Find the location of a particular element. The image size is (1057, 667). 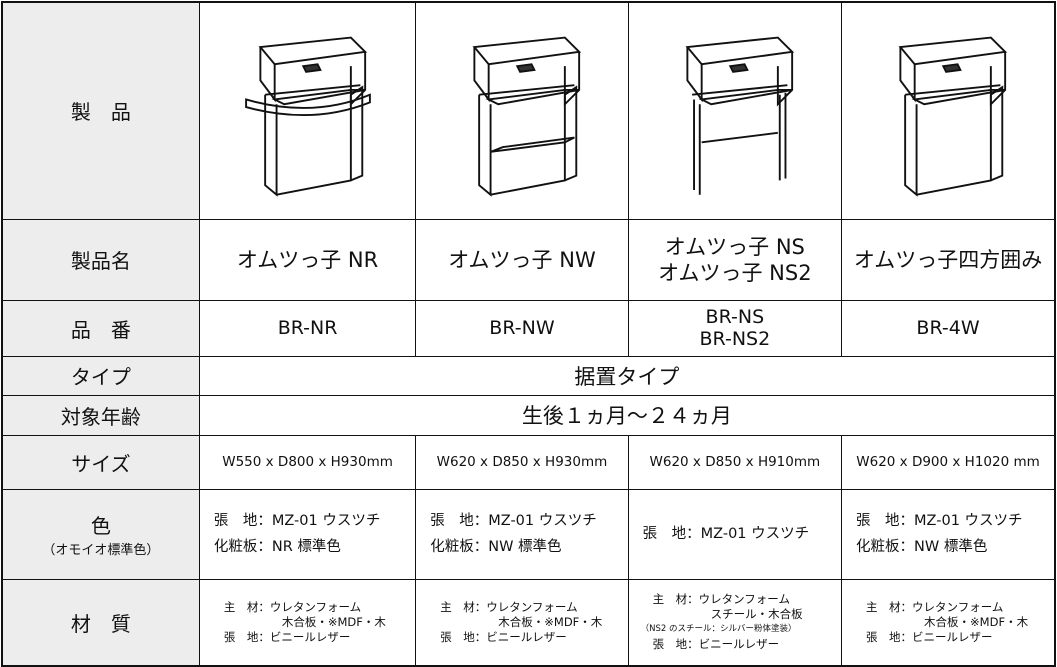

row-label: 対象年齢 is located at coordinates (100, 415).